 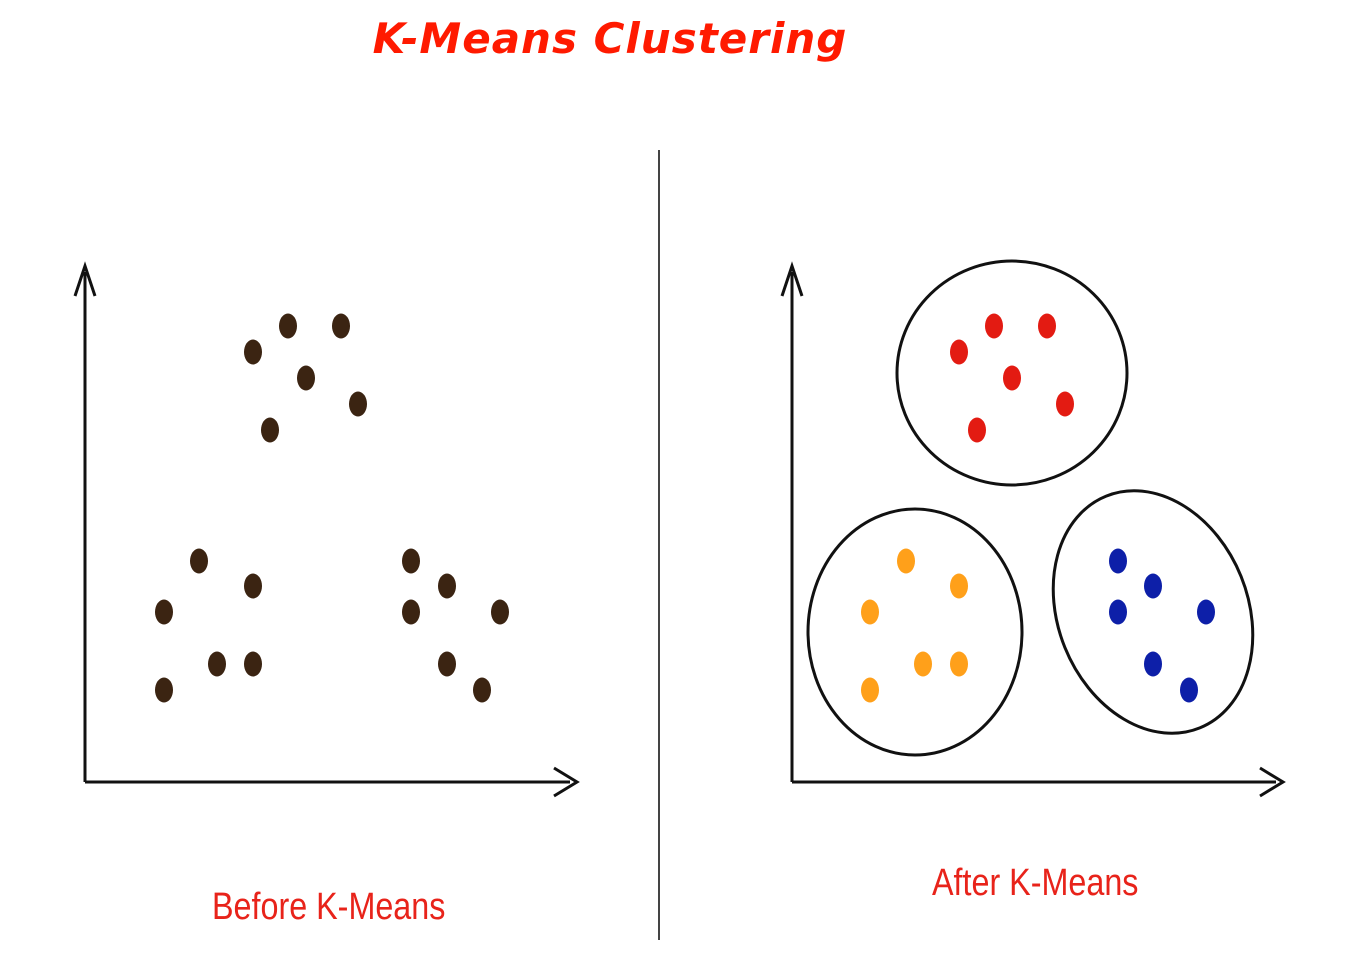 What do you see at coordinates (329, 907) in the screenshot?
I see `before-caption: Before K-Means` at bounding box center [329, 907].